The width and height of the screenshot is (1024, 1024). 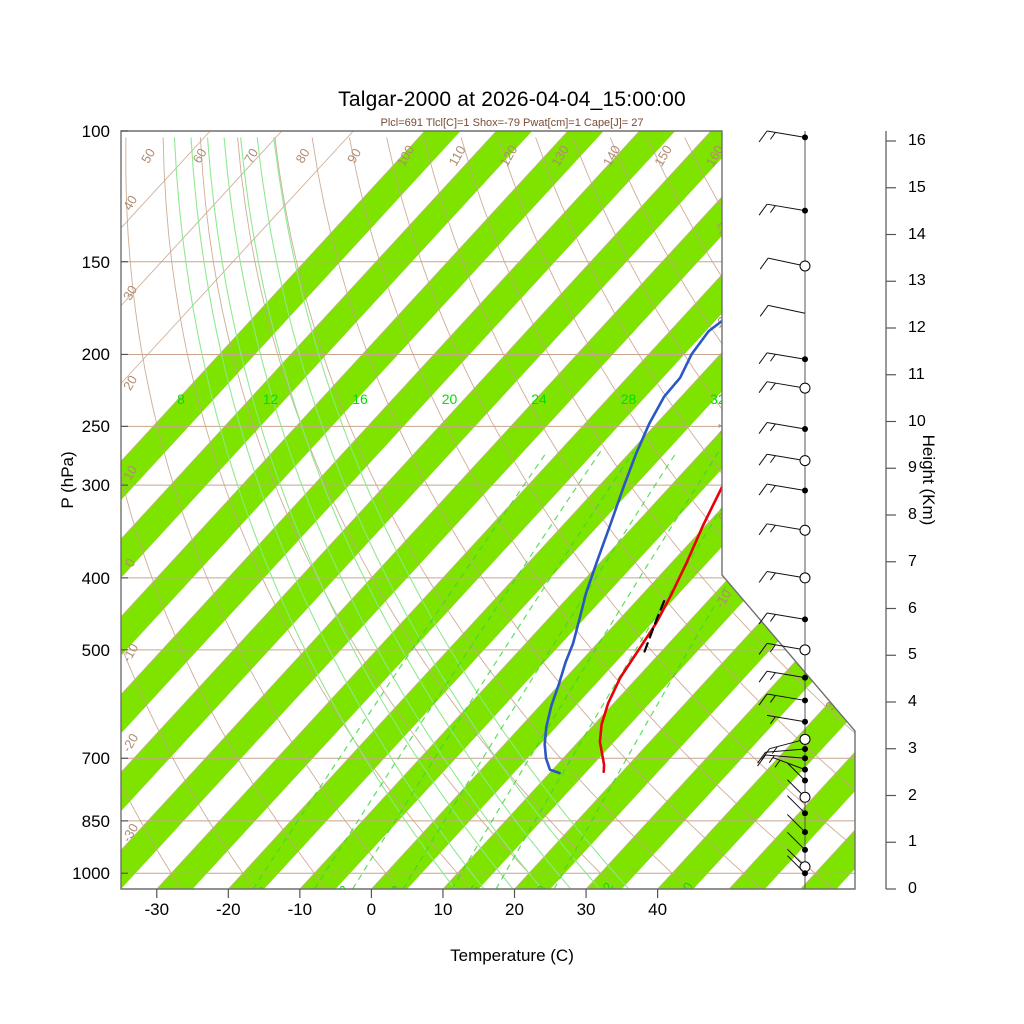 What do you see at coordinates (300, 909) in the screenshot?
I see `temp-tick--10: -10` at bounding box center [300, 909].